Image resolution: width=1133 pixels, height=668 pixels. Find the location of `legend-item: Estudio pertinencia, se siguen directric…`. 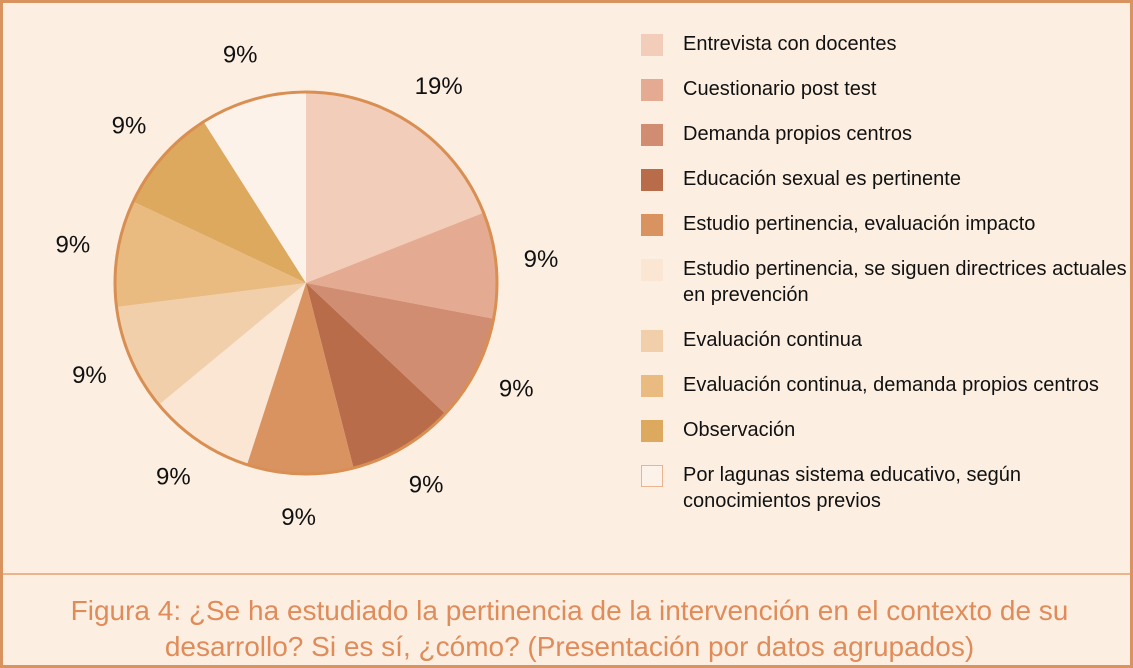

legend-item: Estudio pertinencia, se siguen directric… is located at coordinates (885, 282).